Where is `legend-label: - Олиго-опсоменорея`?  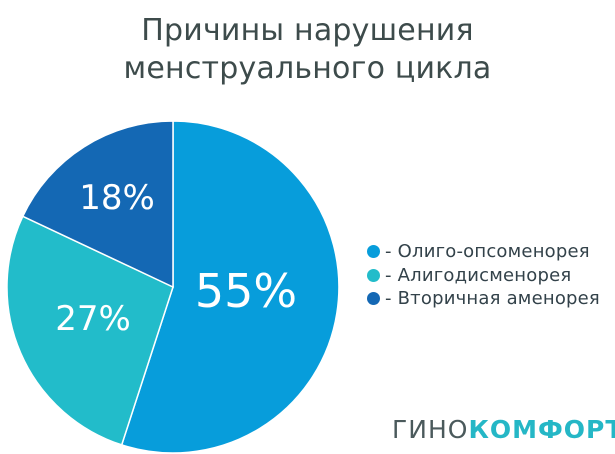 legend-label: - Олиго-опсоменорея is located at coordinates (487, 252).